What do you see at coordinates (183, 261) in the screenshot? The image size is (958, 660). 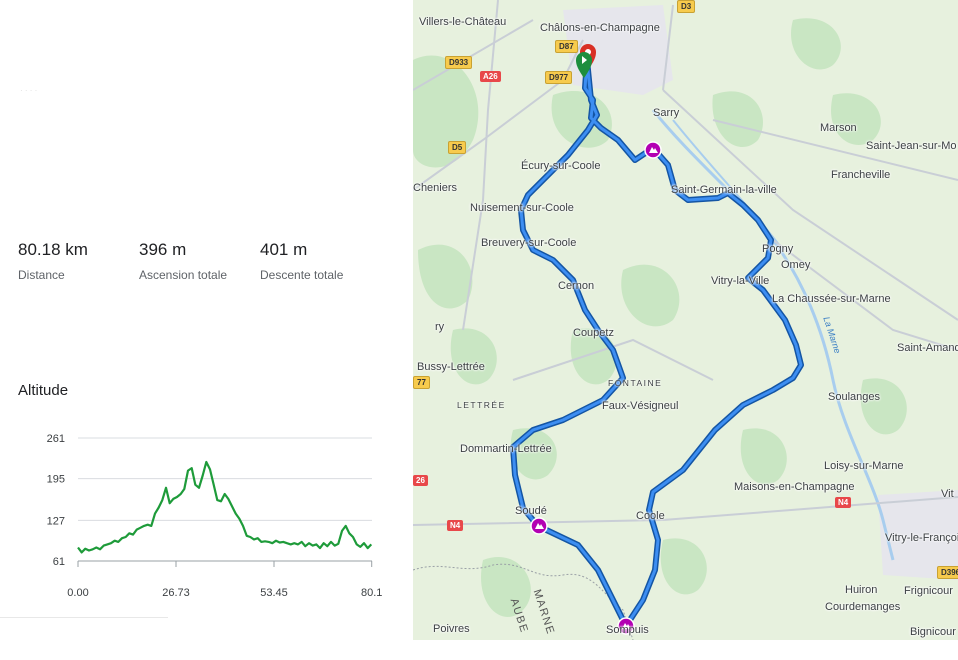 I see `ascent-stat: 396 m Ascension totale` at bounding box center [183, 261].